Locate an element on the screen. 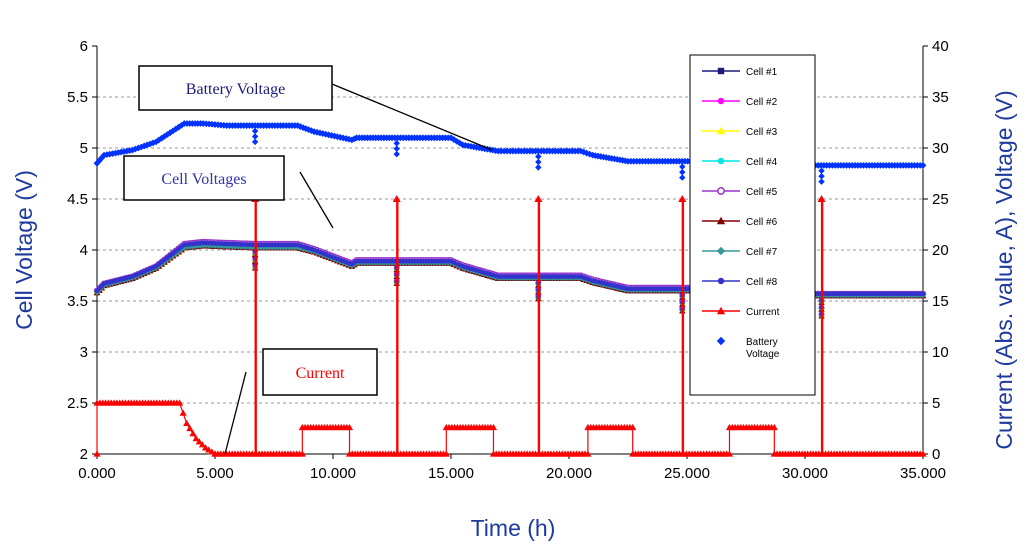 The width and height of the screenshot is (1029, 550). x-tick-label: 35.000 is located at coordinates (923, 473).